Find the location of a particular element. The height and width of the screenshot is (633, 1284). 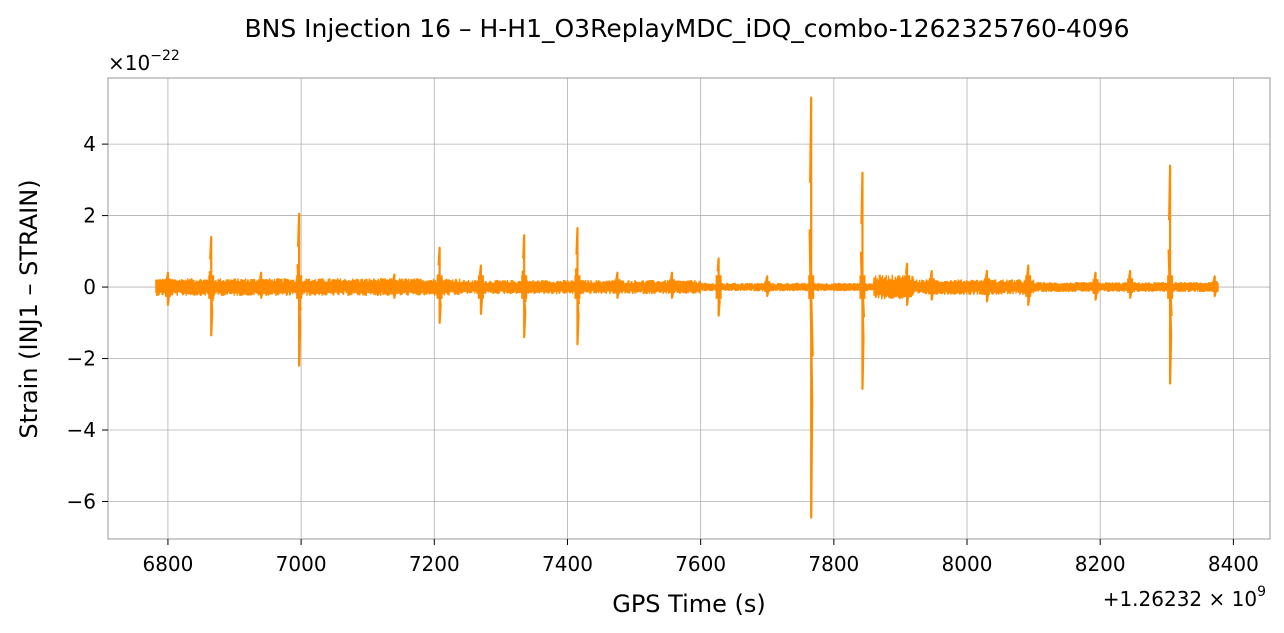

y-axis-label: Strain (INJ1 – STRAIN) is located at coordinates (29, 308).